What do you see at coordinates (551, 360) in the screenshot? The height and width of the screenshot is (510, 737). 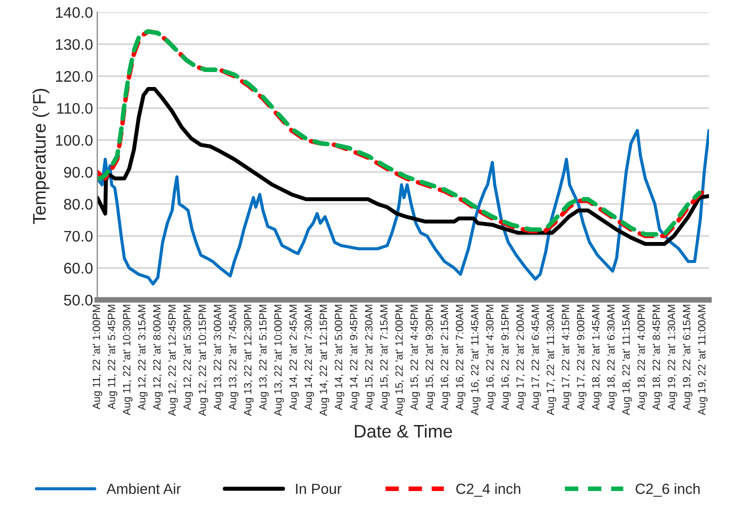 I see `x-tick-label: Aug 17, 22 'at' 11:30AM` at bounding box center [551, 360].